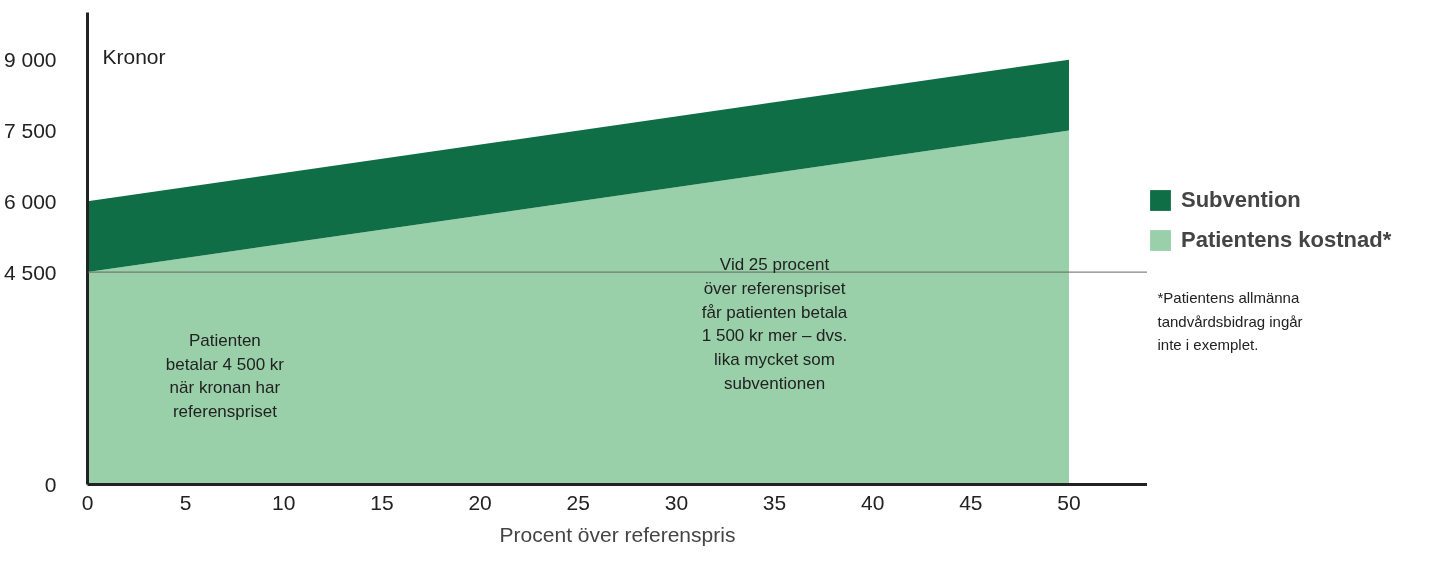 The height and width of the screenshot is (567, 1432). Describe the element at coordinates (225, 376) in the screenshot. I see `annotation: Patienten betalar 4 500 kr när kronan har referenspriset` at that location.